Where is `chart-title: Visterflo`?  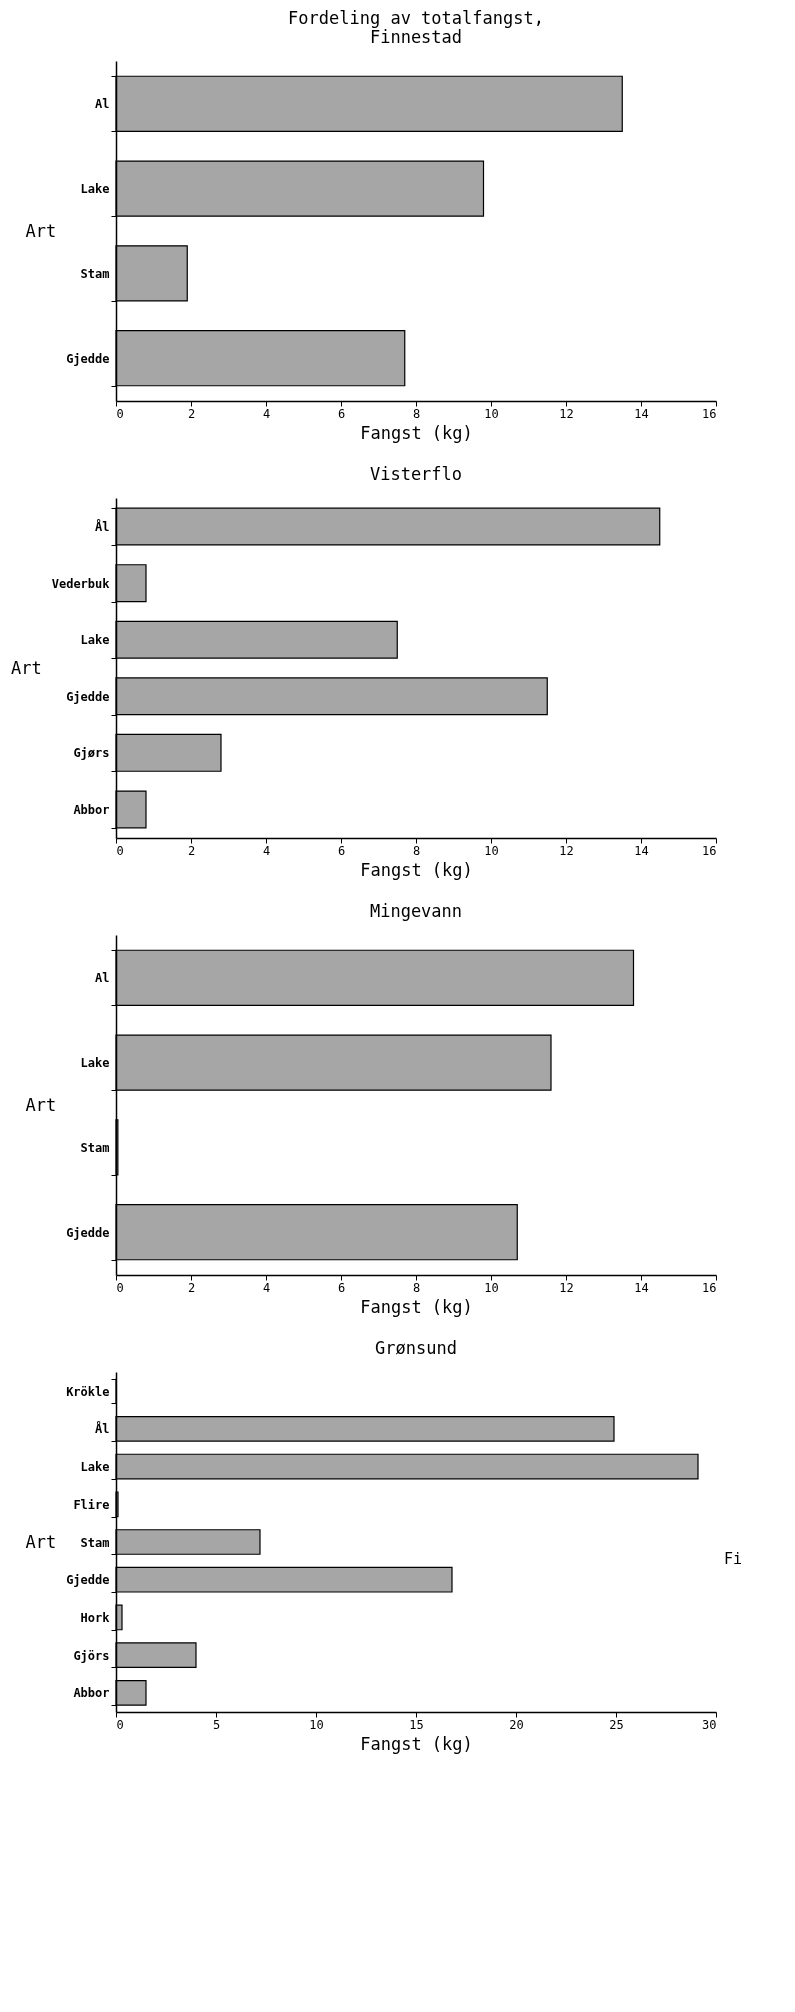
chart-title: Visterflo is located at coordinates (416, 474).